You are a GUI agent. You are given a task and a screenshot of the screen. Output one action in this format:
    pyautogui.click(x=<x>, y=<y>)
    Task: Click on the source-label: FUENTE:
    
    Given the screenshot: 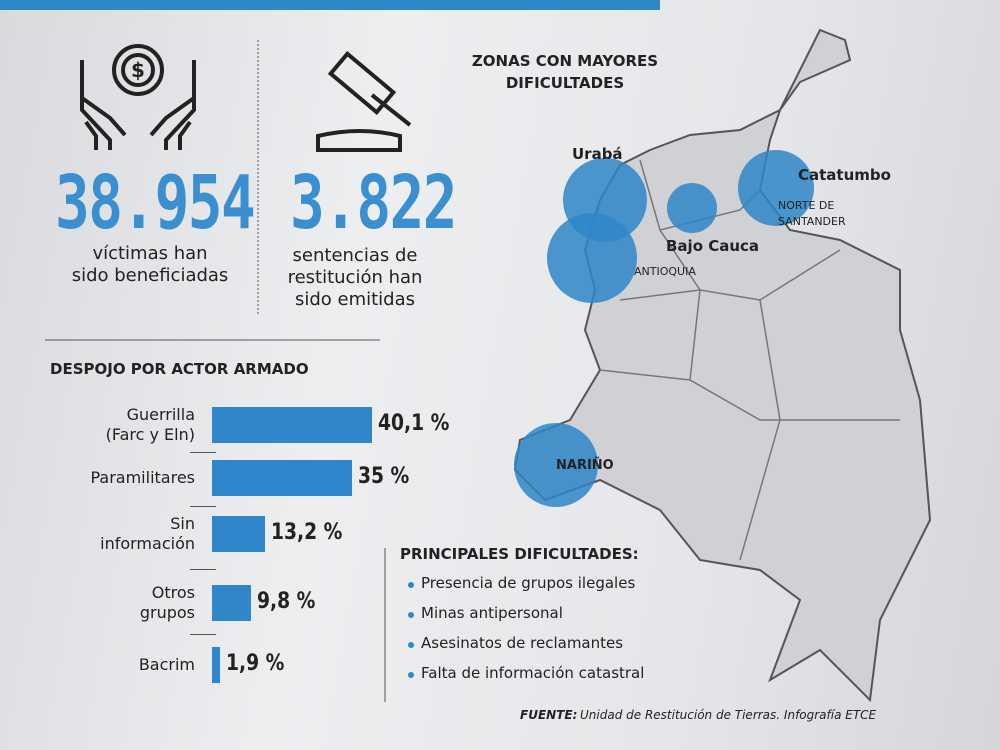 What is the action you would take?
    pyautogui.click(x=549, y=715)
    